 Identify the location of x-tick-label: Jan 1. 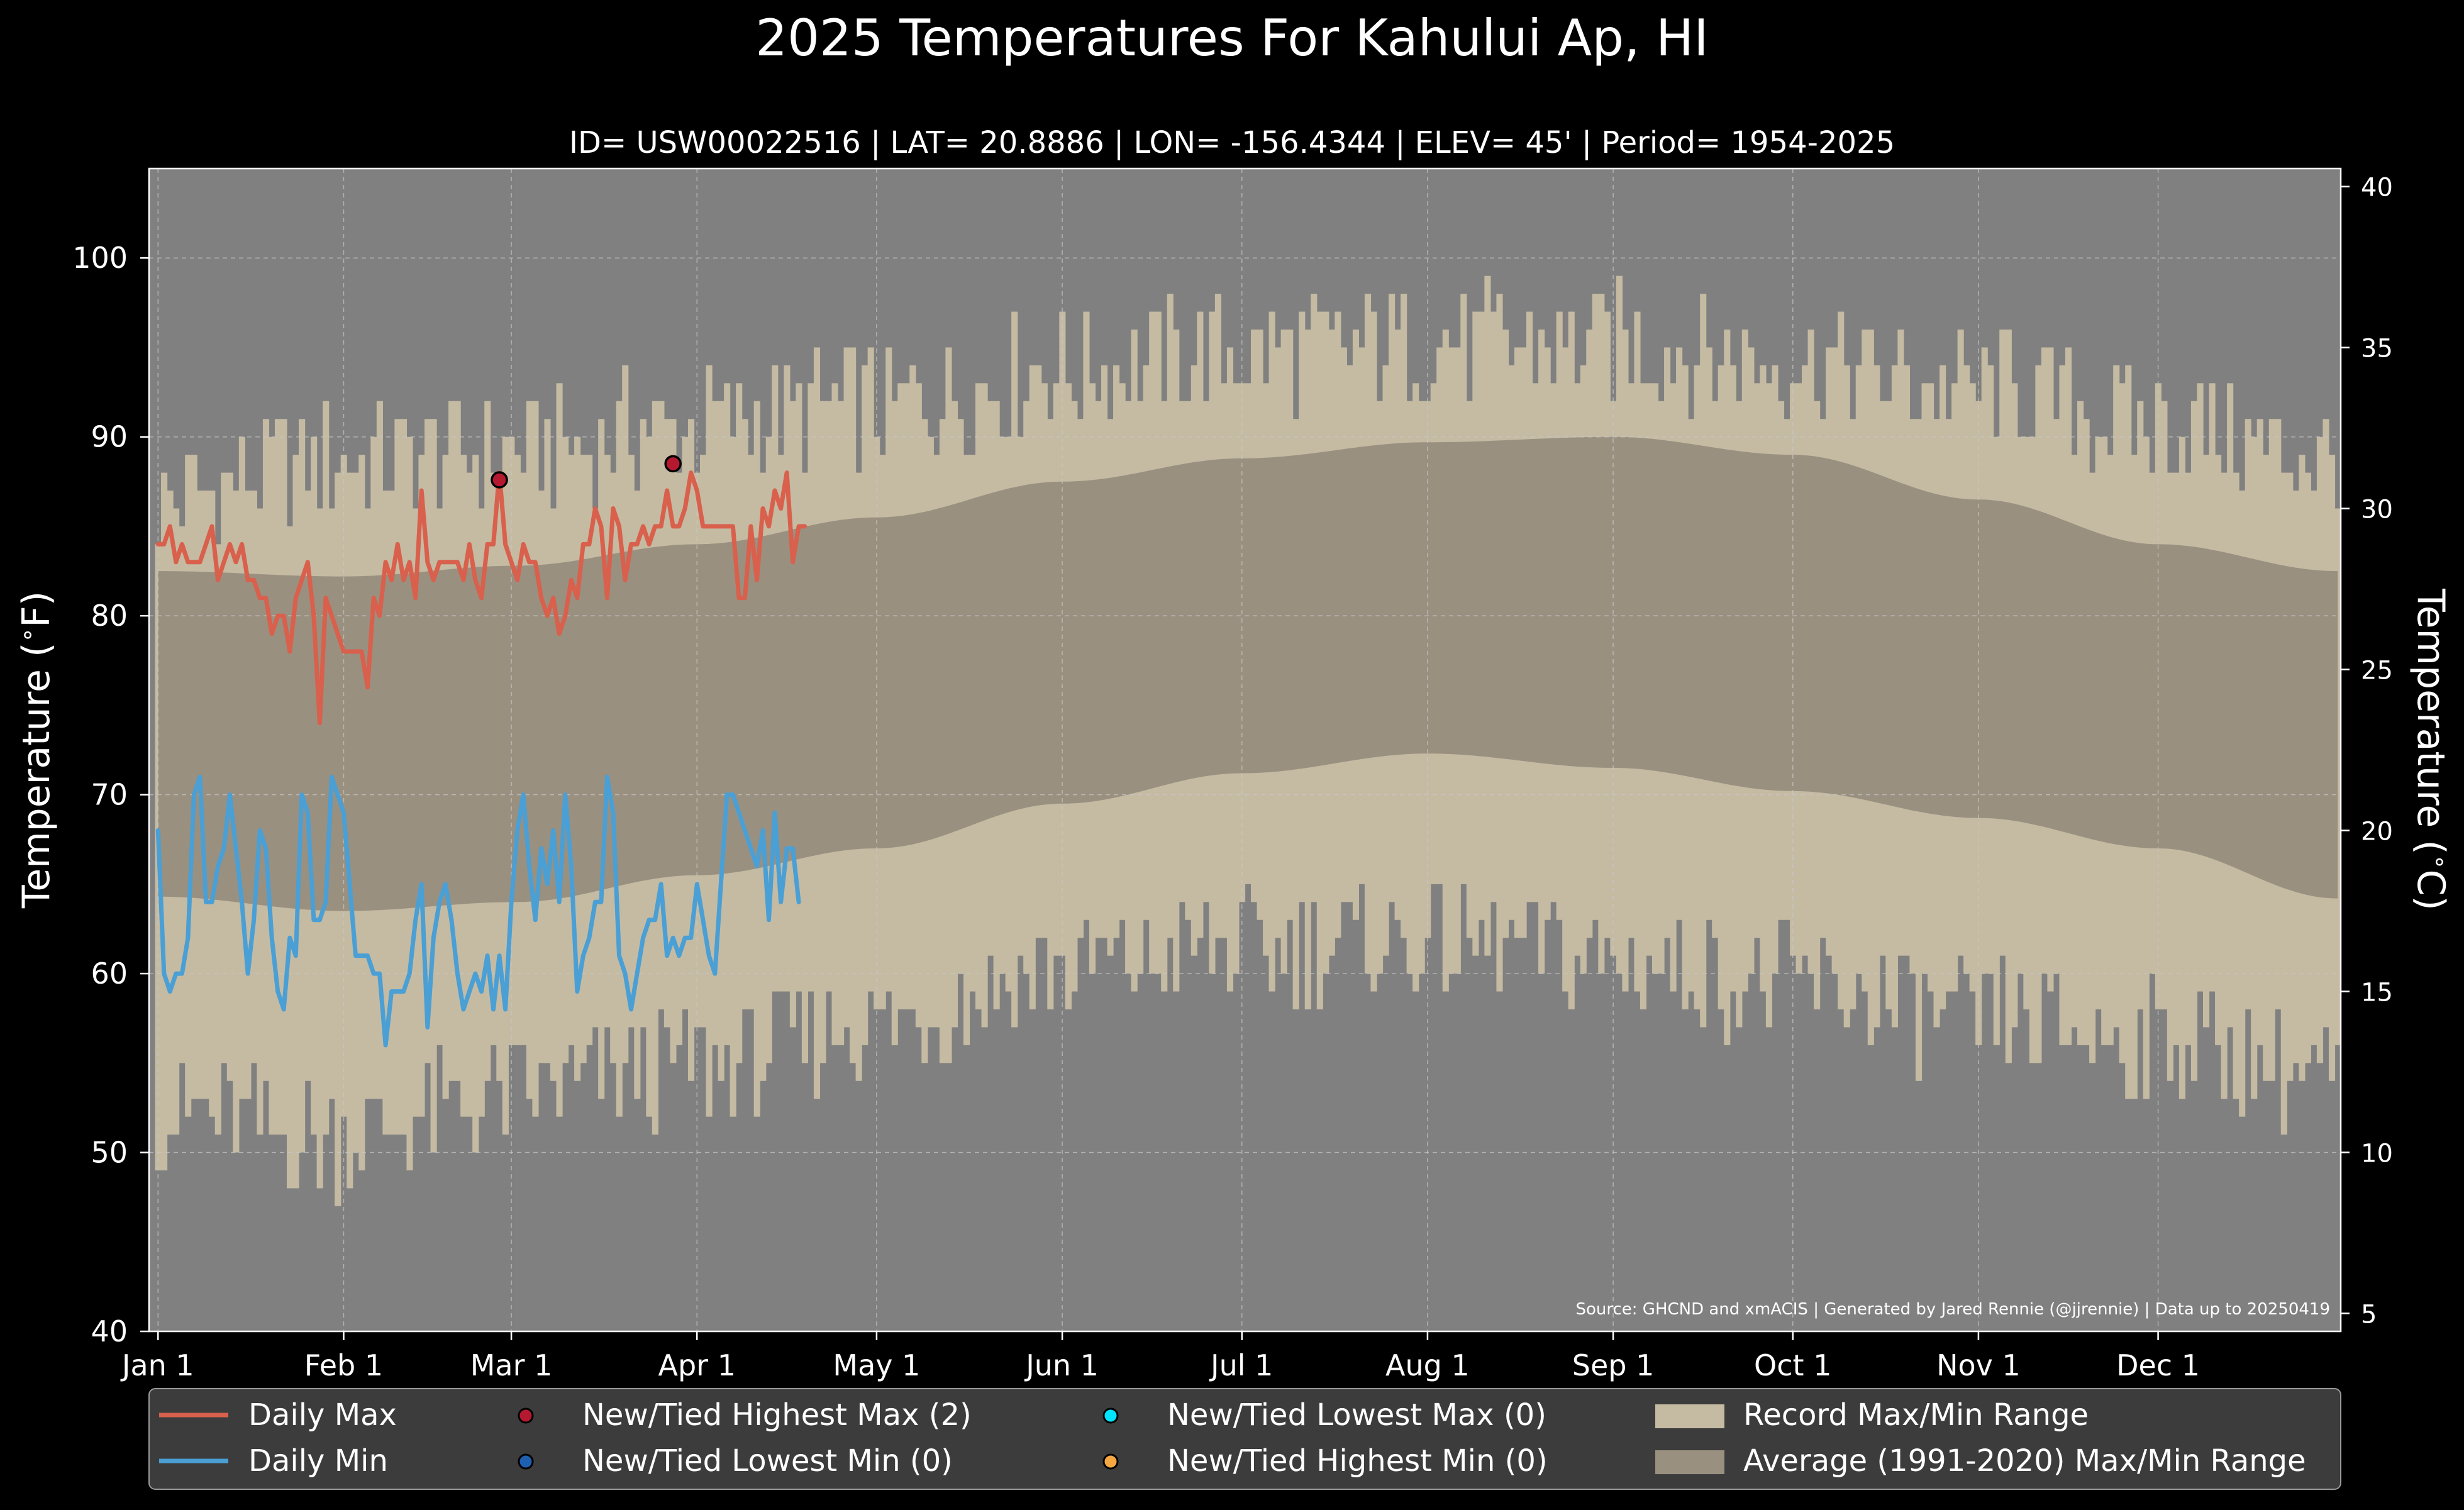
(157, 1365).